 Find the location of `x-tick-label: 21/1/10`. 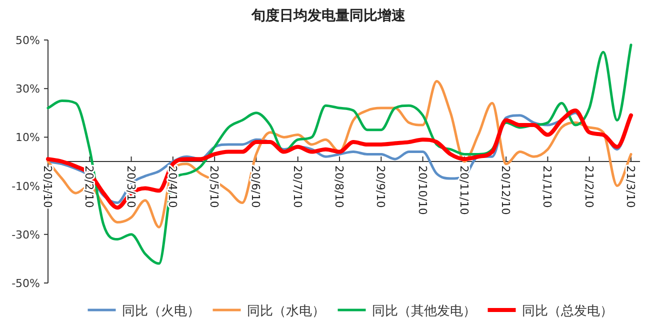

x-tick-label: 21/1/10 is located at coordinates (547, 187).